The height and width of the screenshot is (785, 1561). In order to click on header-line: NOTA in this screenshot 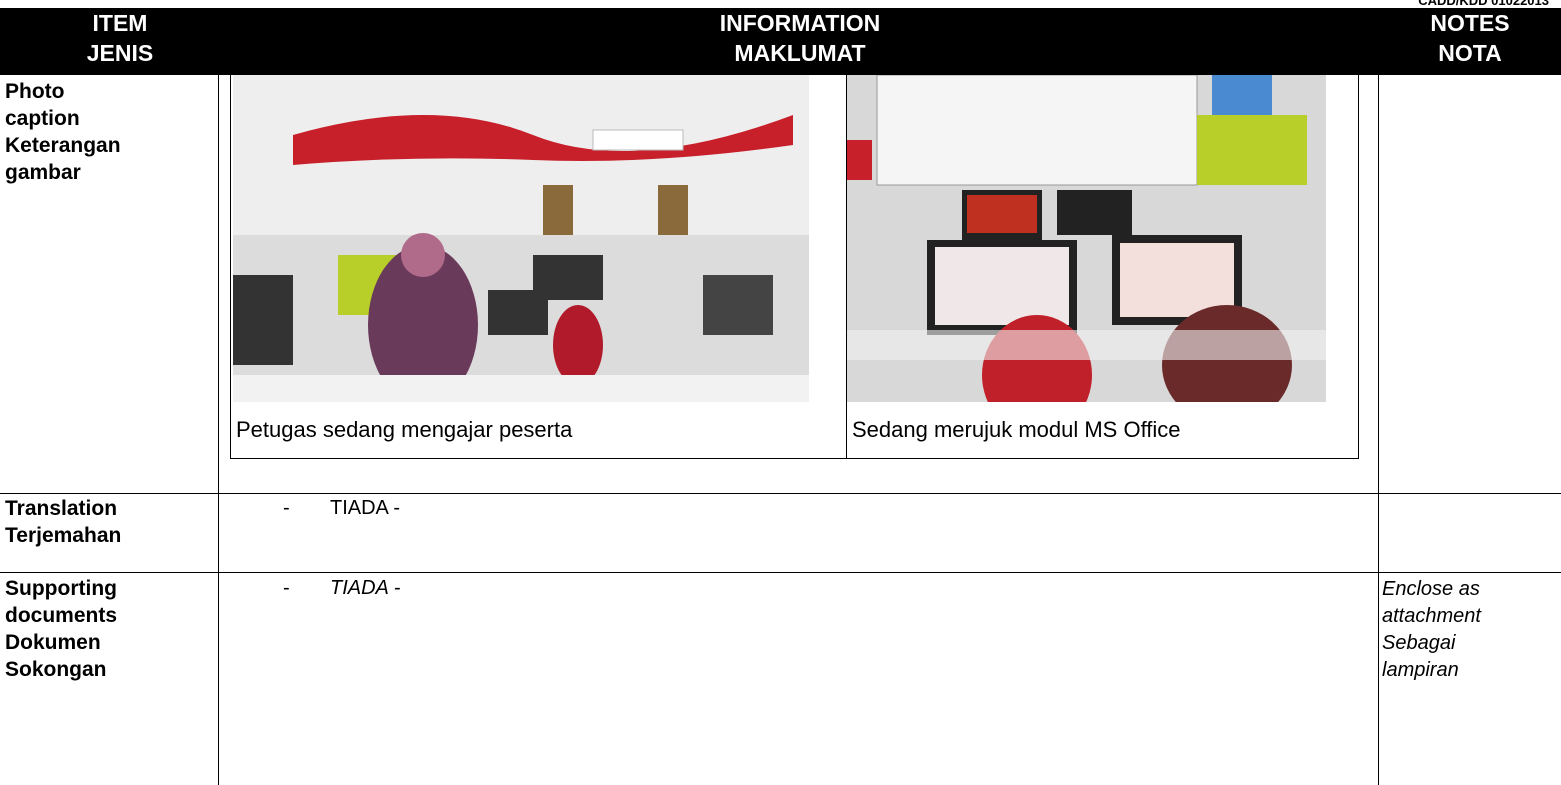, I will do `click(1470, 53)`.